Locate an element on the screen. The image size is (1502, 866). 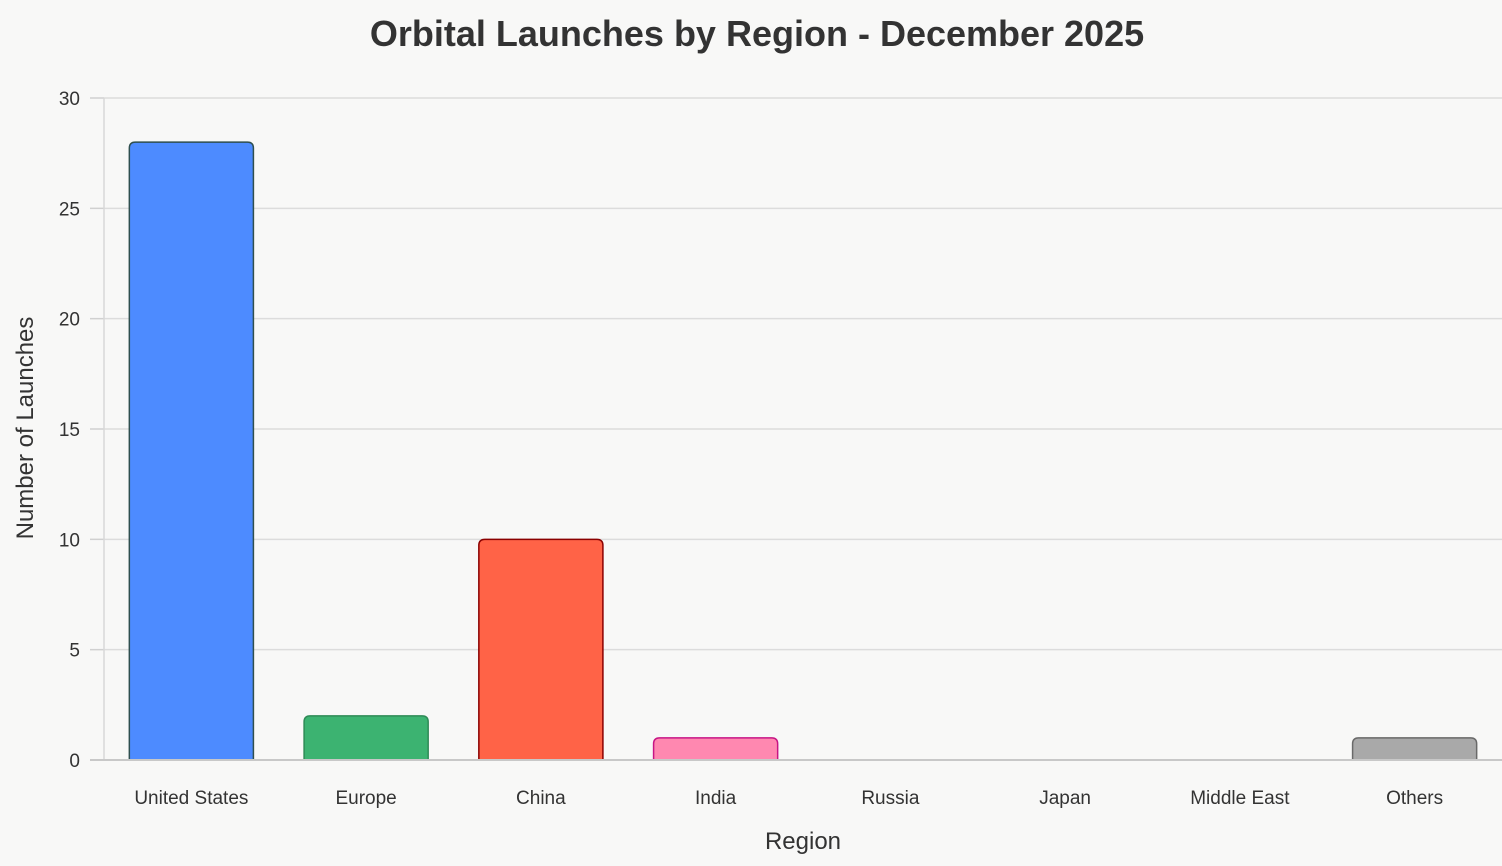
bar-europe is located at coordinates (366, 737).